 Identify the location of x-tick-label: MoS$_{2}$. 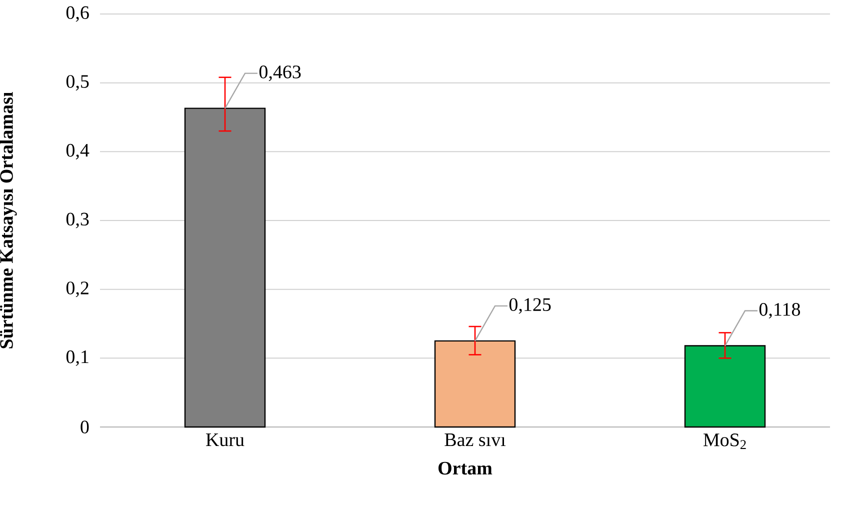
(725, 441).